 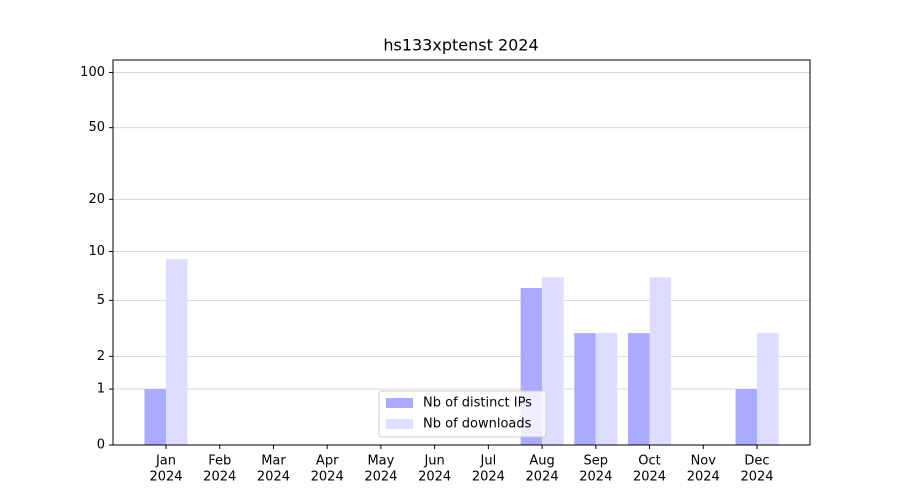 I want to click on chart-title: hs133xptenst 2024, so click(x=460, y=45).